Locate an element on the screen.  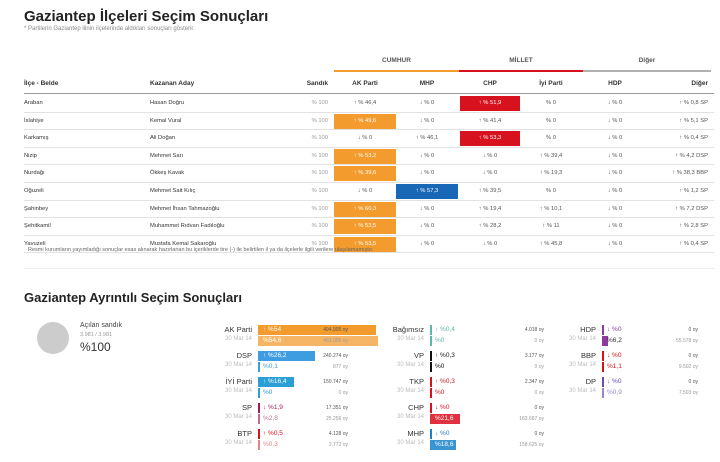
cell-diger: ↑ % 7,2 DSP is located at coordinates (678, 209).